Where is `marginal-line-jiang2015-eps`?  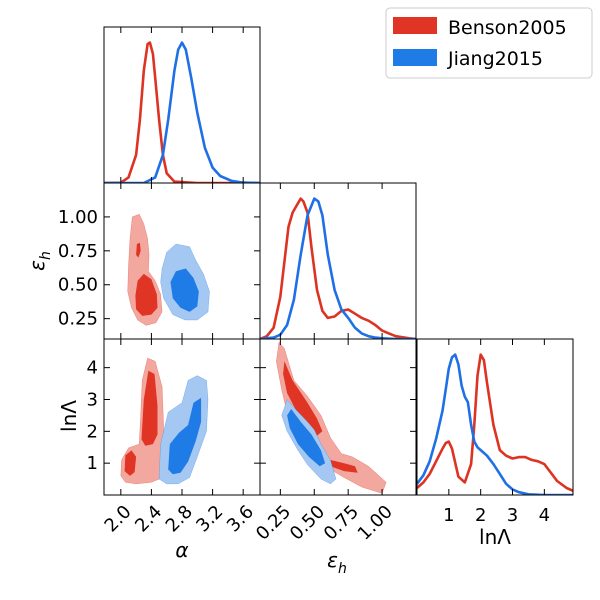 marginal-line-jiang2015-eps is located at coordinates (338, 268).